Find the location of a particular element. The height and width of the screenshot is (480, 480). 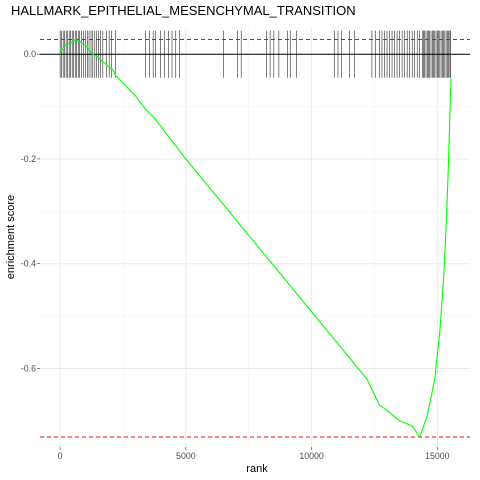

y-tick-label: -0.2 is located at coordinates (28, 159).